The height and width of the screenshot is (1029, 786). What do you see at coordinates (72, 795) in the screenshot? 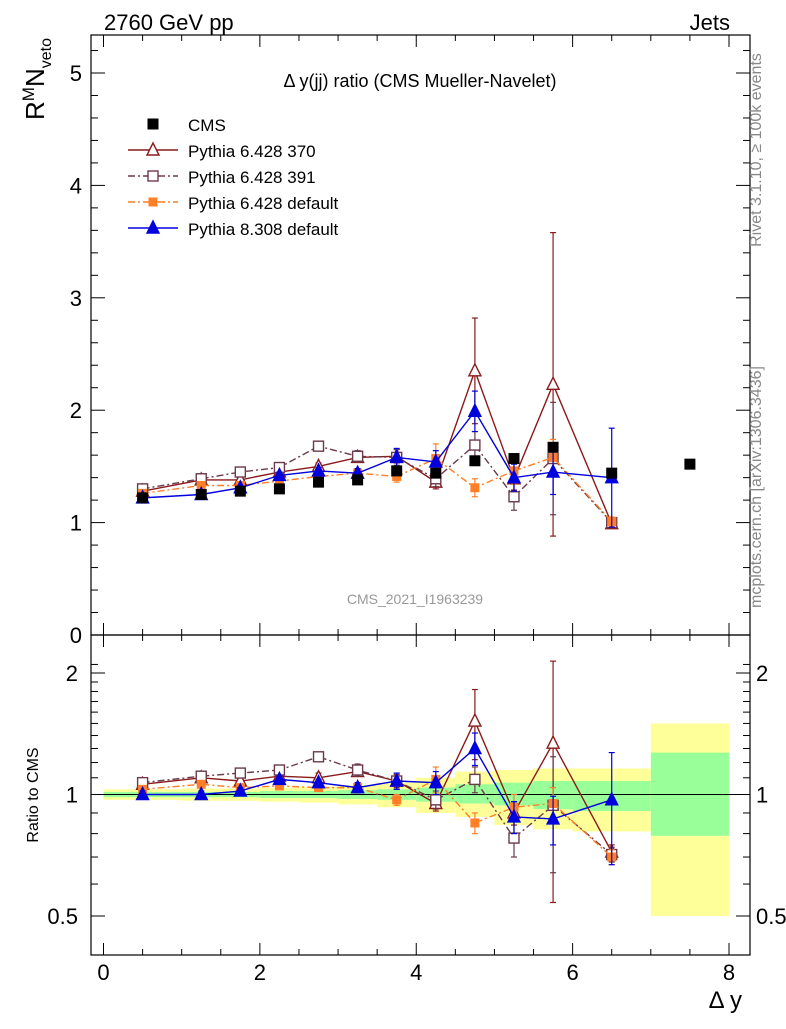
I see `ratio-tick-label-left: 1` at bounding box center [72, 795].